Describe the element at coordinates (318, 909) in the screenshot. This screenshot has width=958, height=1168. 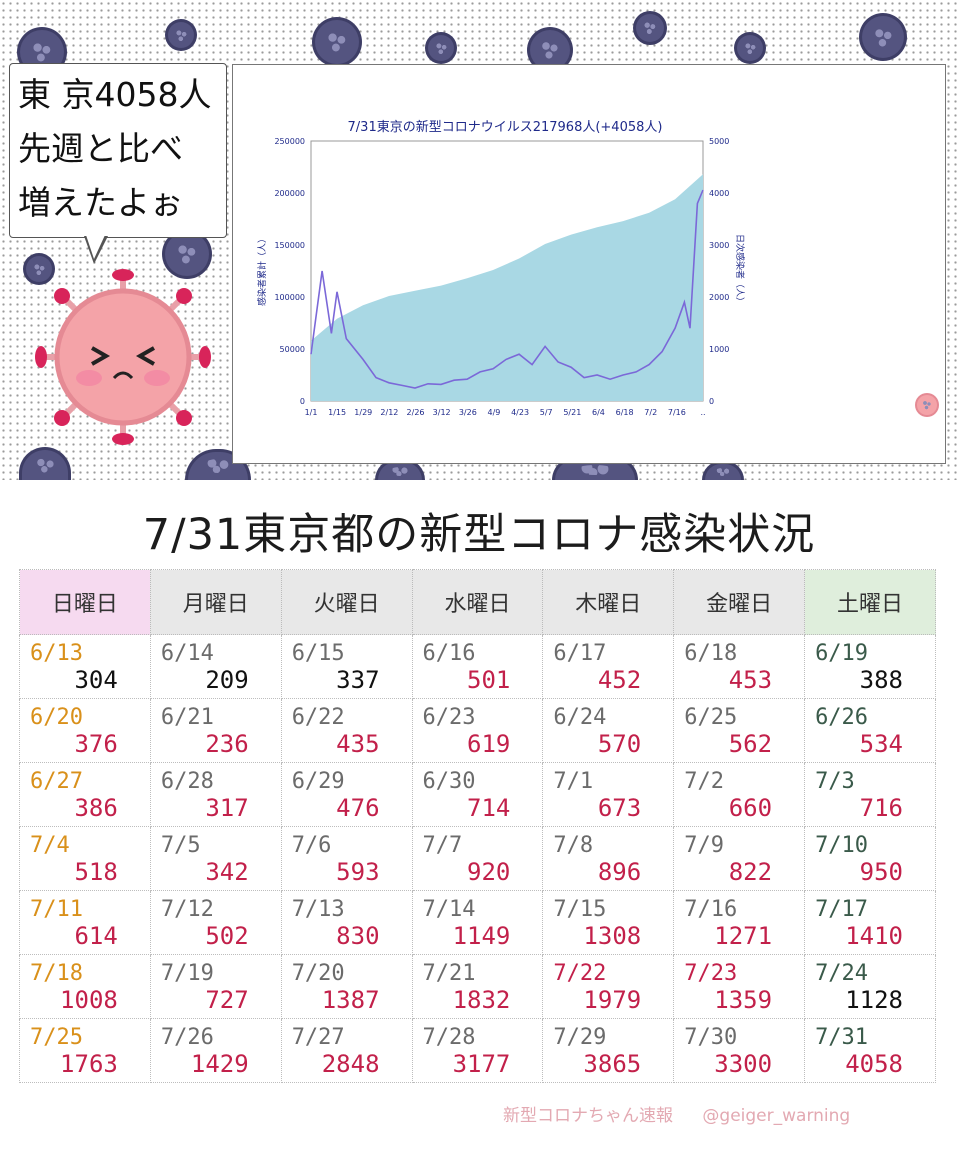
I see `cell-date: 7/13` at that location.